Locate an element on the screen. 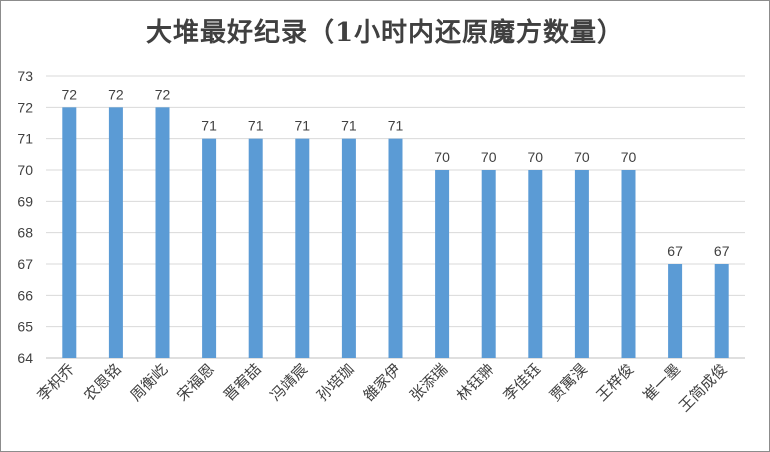  x-category-label: 贾寓淏 is located at coordinates (568, 382).